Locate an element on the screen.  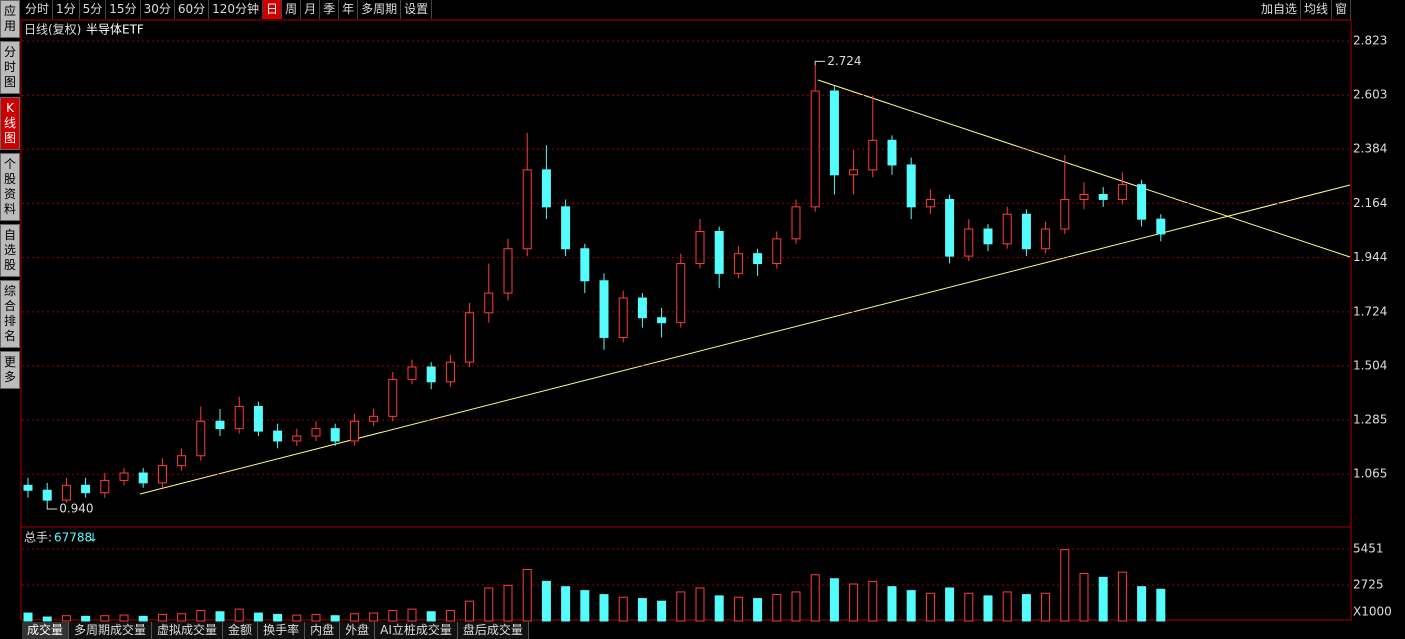
period-button: 60分 is located at coordinates (192, 9).